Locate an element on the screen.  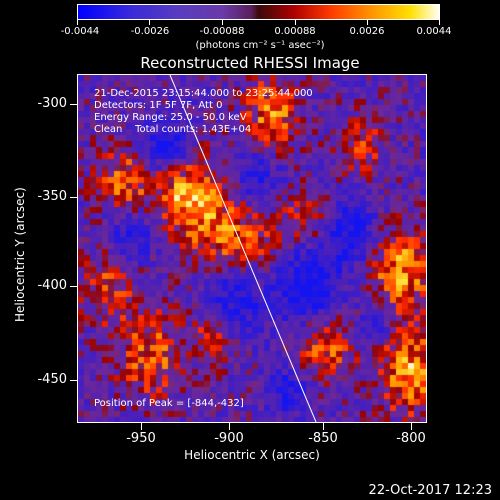
y-tick-label: -300 is located at coordinates (52, 103).